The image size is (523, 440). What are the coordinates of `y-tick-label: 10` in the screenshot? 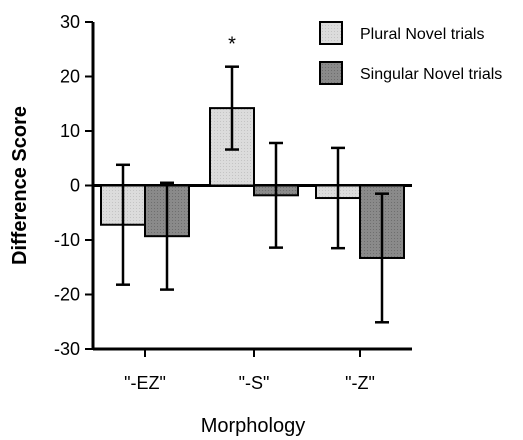 It's located at (70, 131).